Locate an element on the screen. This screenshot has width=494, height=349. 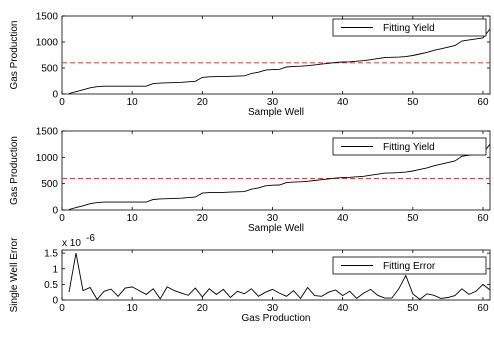
series-line is located at coordinates (279, 277).